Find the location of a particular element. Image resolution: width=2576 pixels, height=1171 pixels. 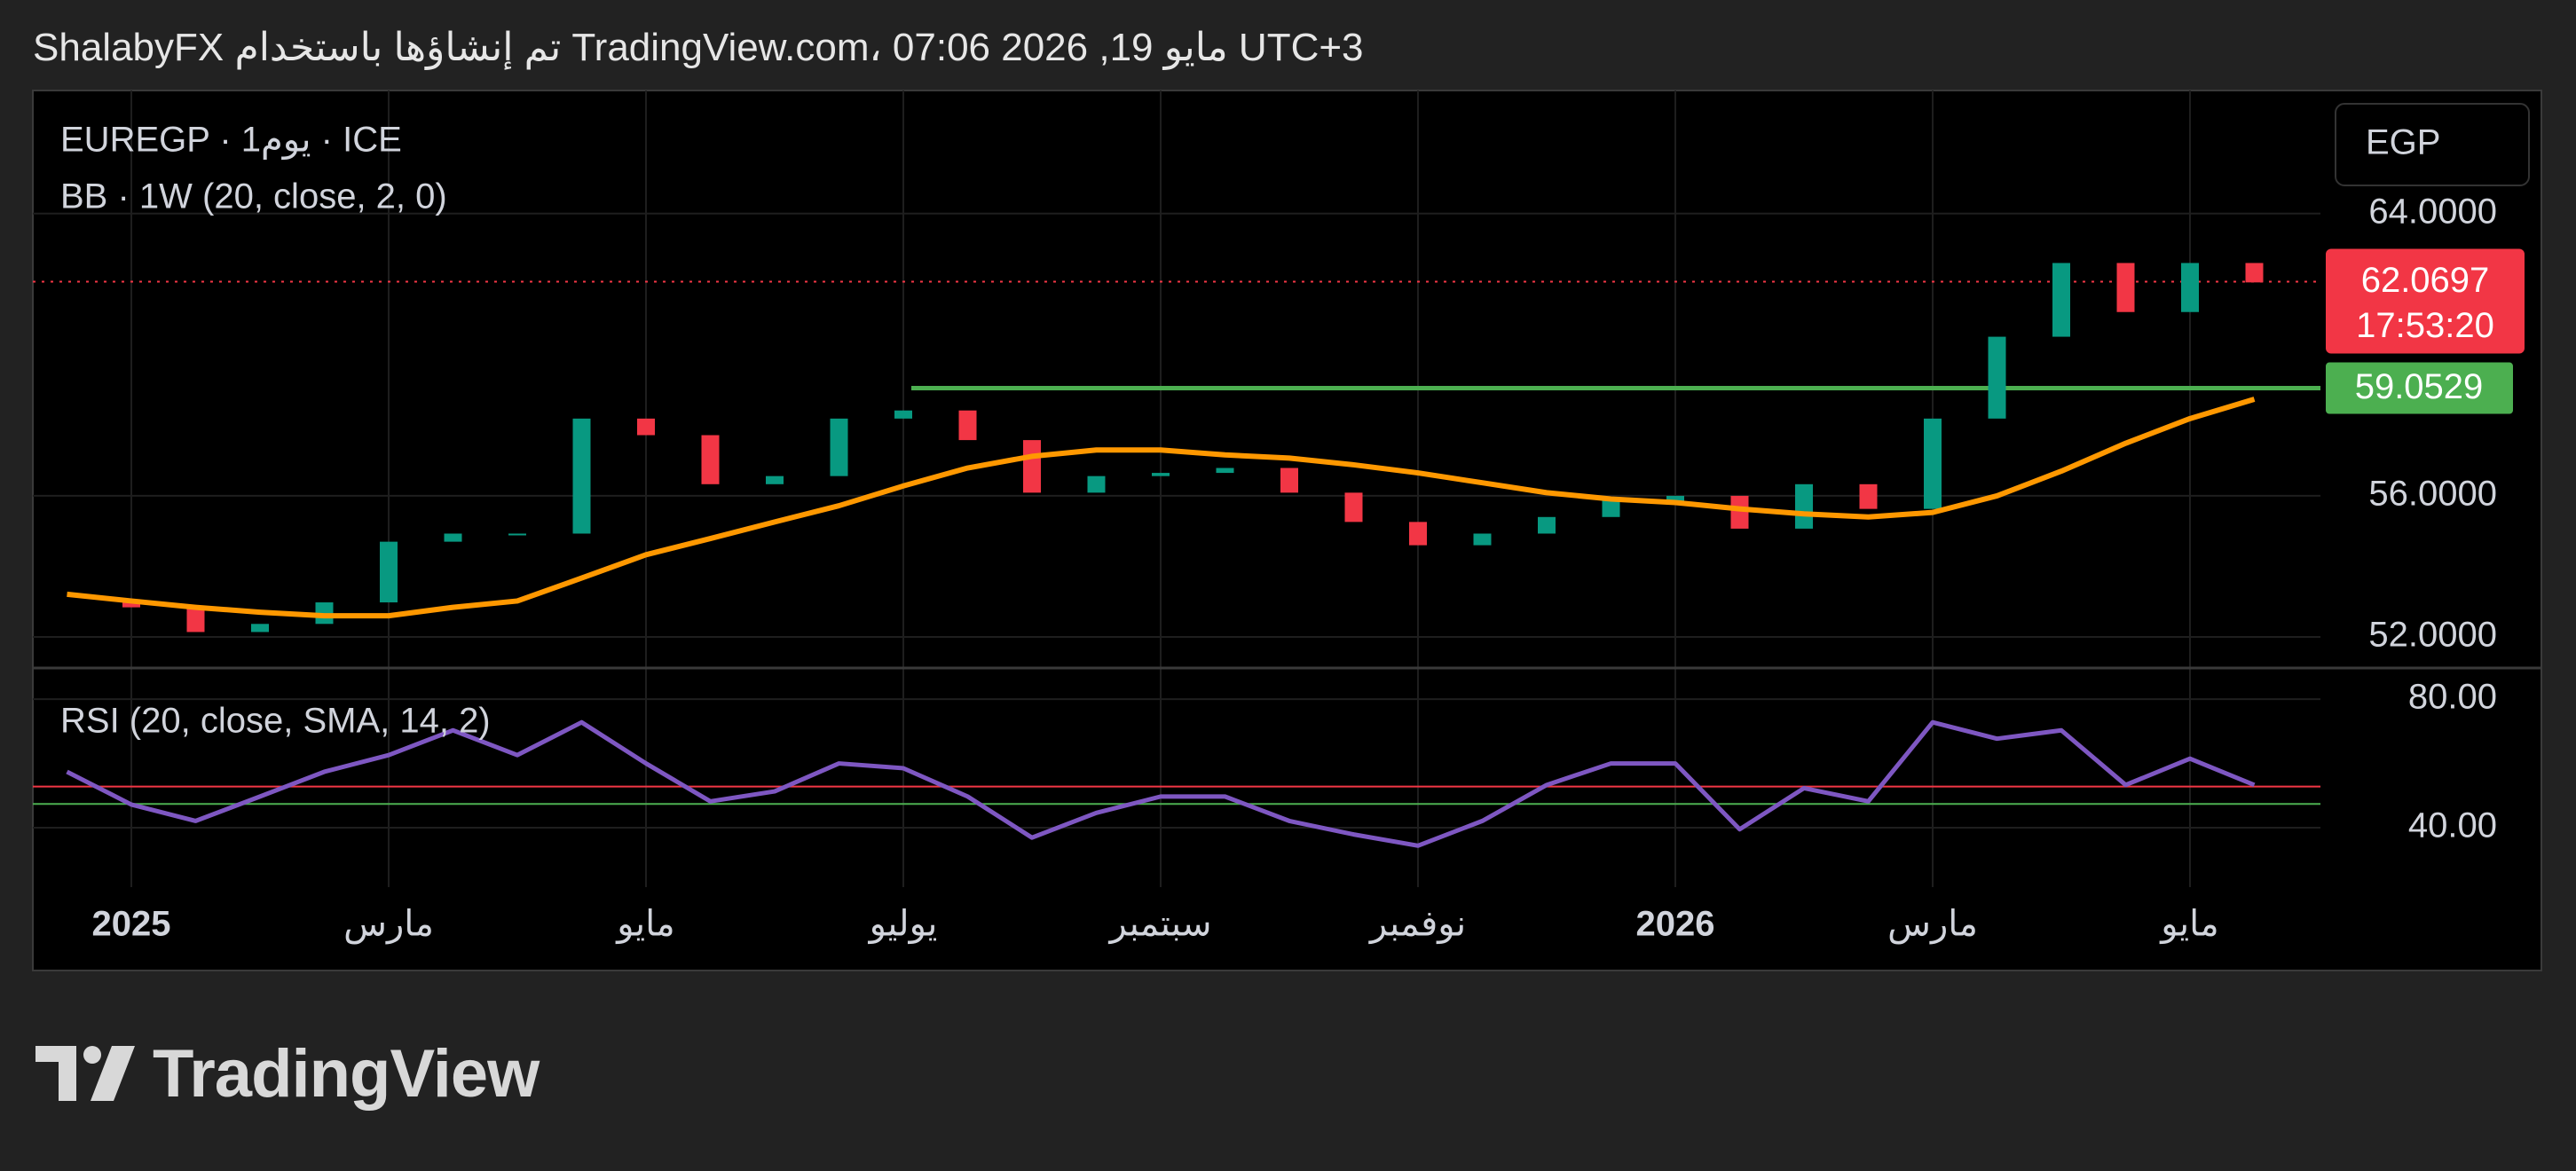

x-tick-label: يوليو is located at coordinates (903, 925).